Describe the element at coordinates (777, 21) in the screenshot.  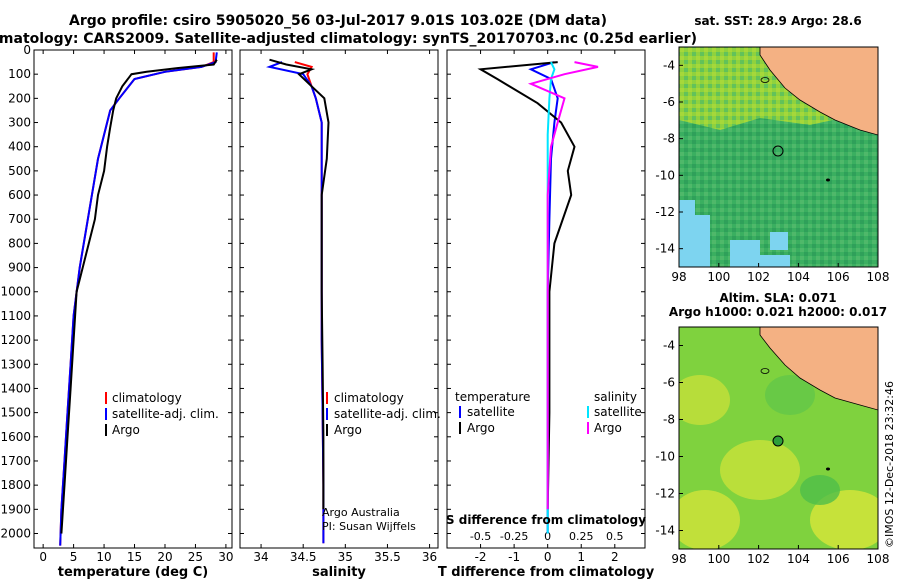
I see `sst-map-title: sat. SST: 28.9 Argo: 28.6` at that location.